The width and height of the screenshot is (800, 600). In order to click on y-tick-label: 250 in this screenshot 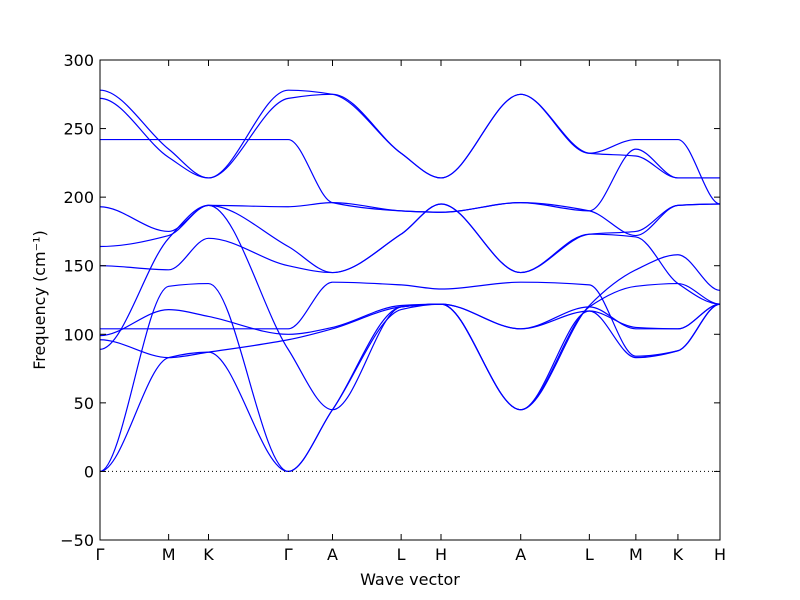, I will do `click(78, 129)`.